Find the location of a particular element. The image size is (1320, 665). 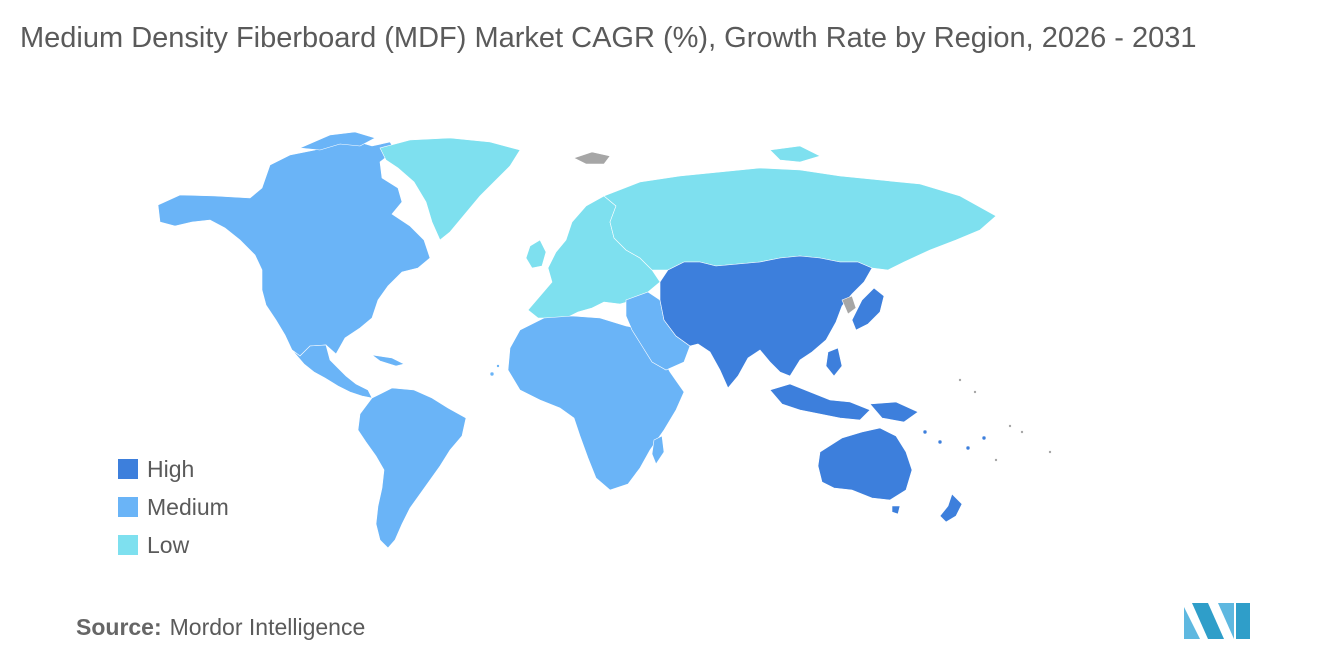

source-label: Source: is located at coordinates (119, 627).